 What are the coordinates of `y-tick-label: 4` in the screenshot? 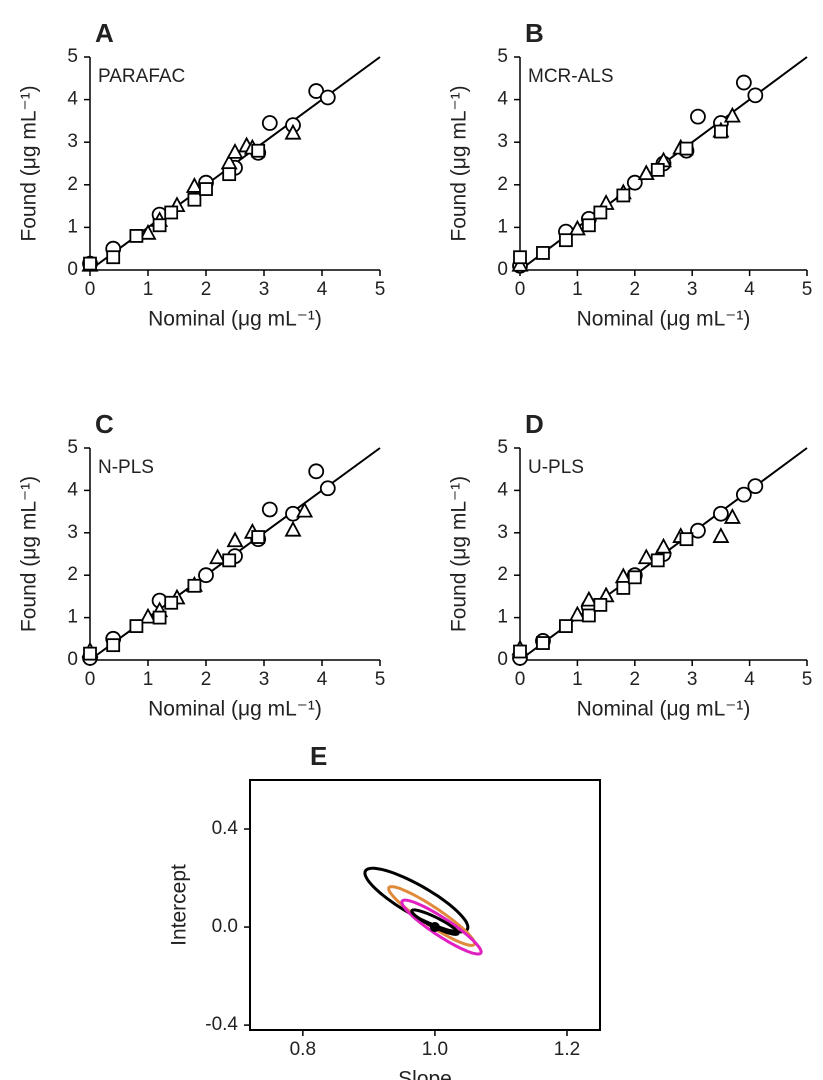 It's located at (72, 99).